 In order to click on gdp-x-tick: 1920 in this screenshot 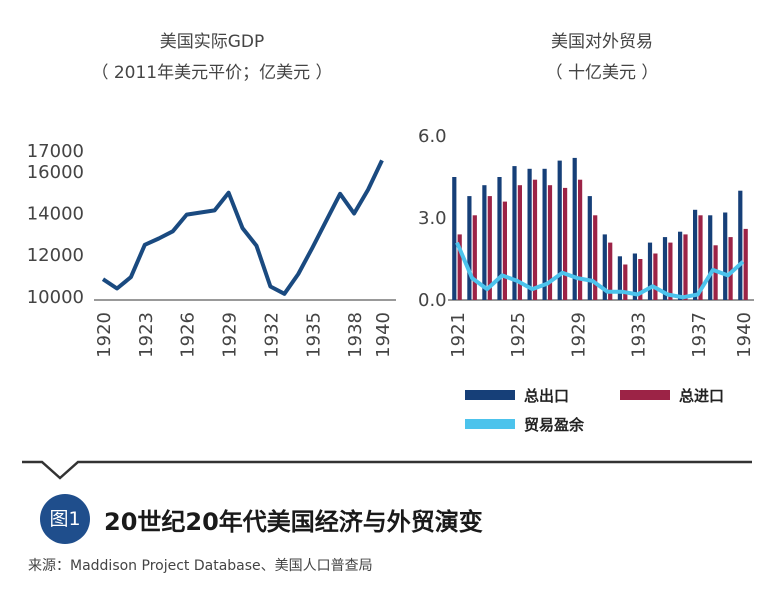, I will do `click(104, 335)`.